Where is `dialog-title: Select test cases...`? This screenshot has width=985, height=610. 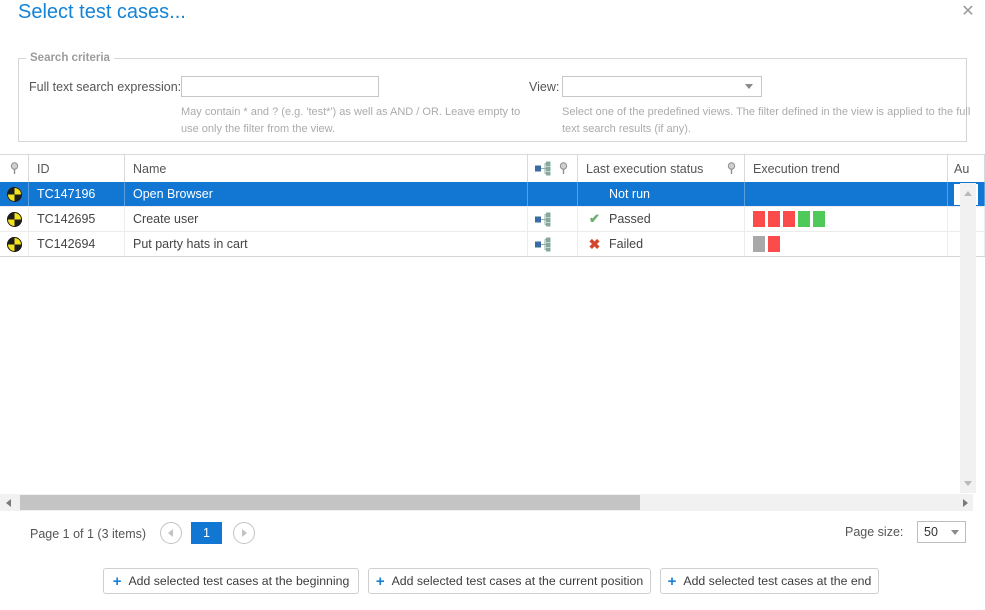 dialog-title: Select test cases... is located at coordinates (102, 12).